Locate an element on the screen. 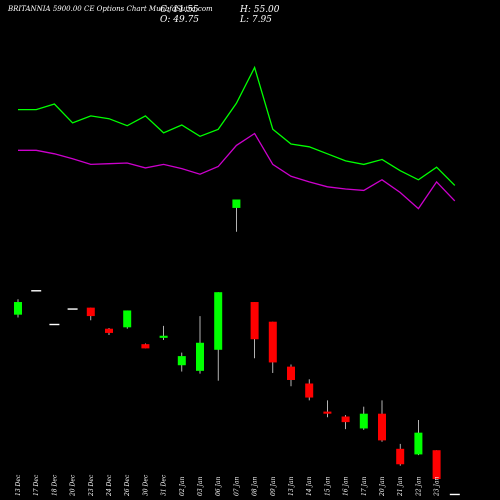 This screenshot has width=500, height=500. x-tick-label: 08 Jan is located at coordinates (255, 486).